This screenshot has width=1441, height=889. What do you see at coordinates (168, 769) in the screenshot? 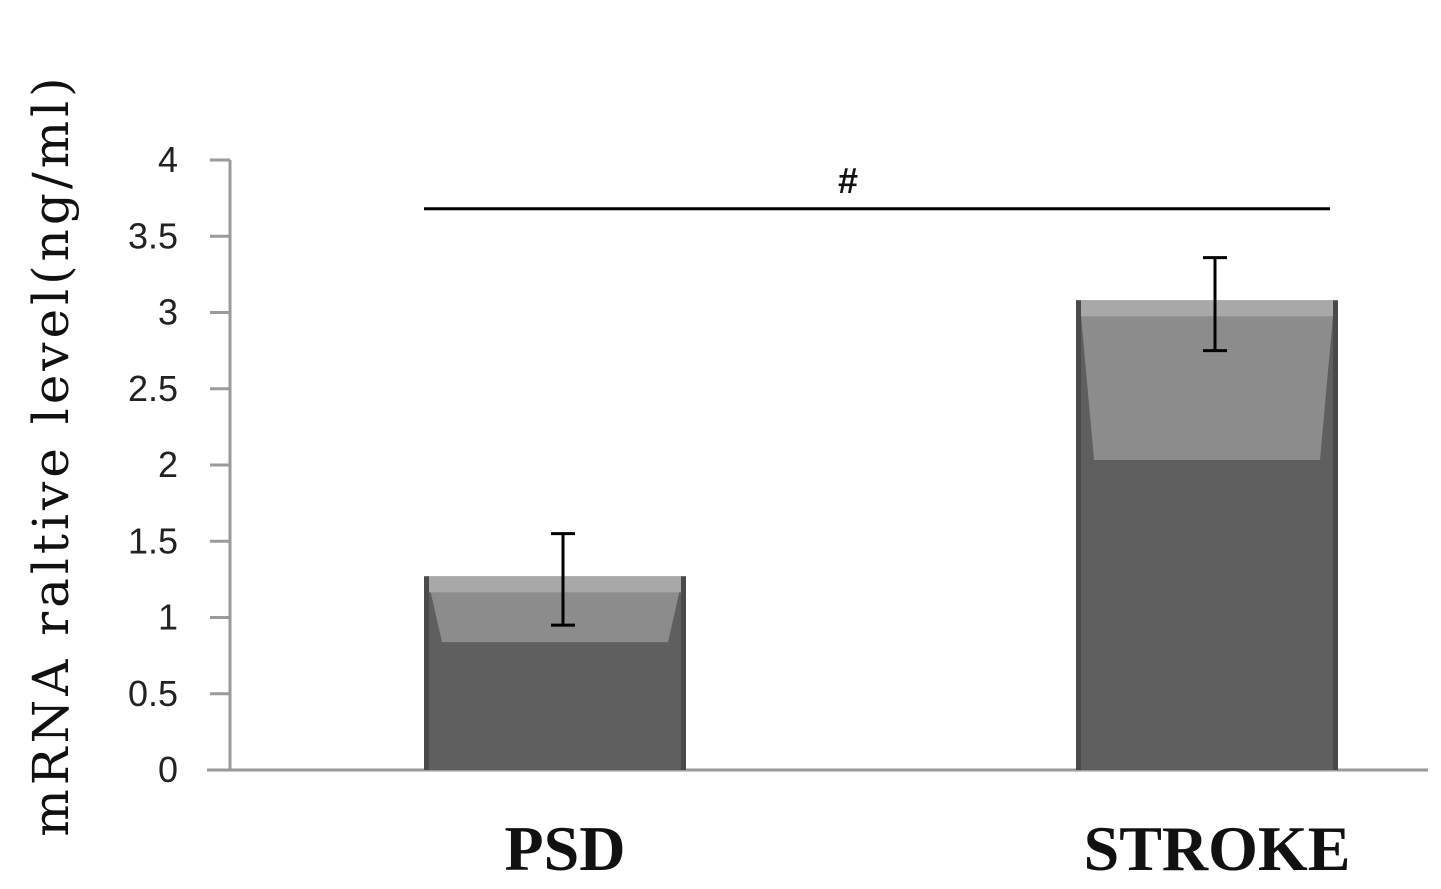
I see `y-tick-label: 0` at bounding box center [168, 769].